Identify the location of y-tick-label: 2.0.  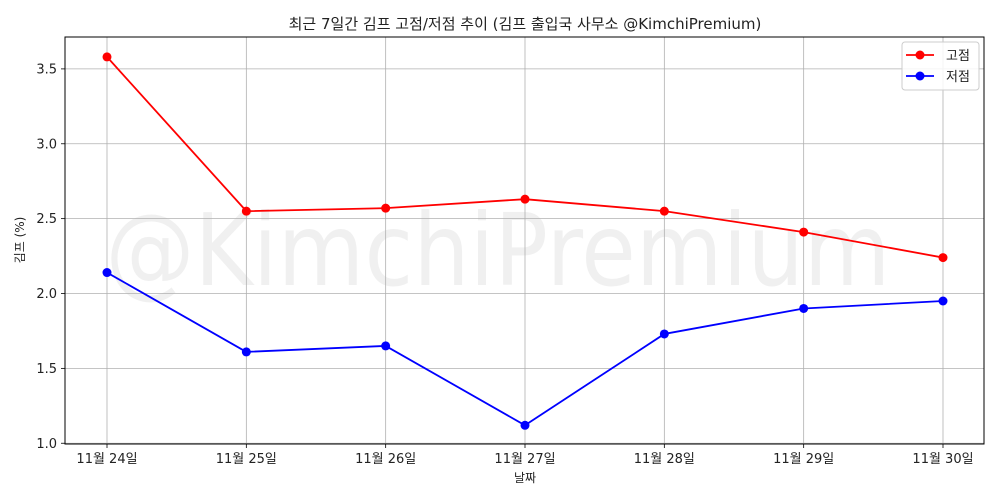
(46, 294).